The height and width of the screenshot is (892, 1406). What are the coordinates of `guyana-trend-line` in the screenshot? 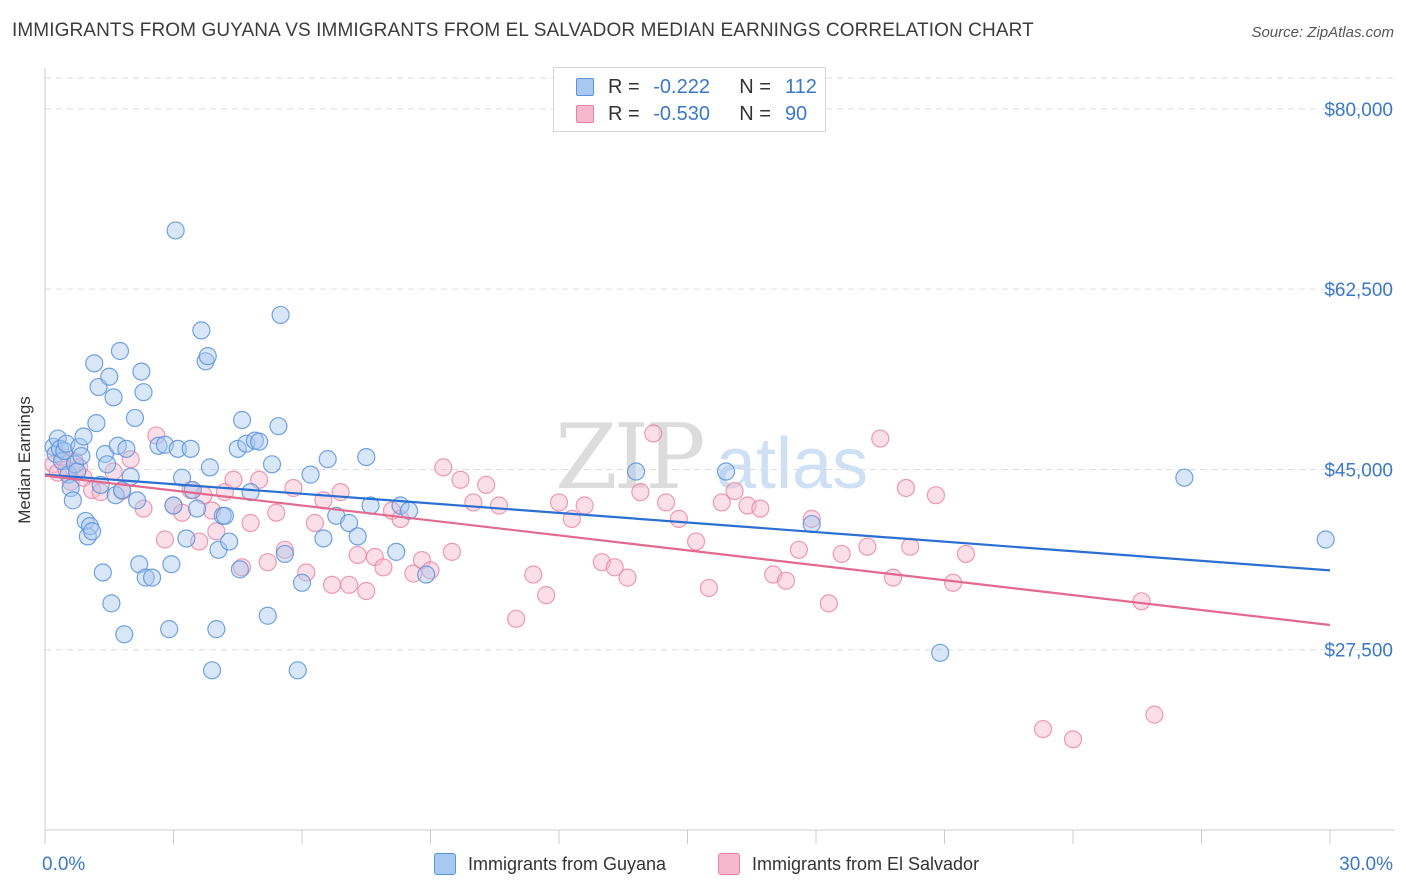 It's located at (687, 522).